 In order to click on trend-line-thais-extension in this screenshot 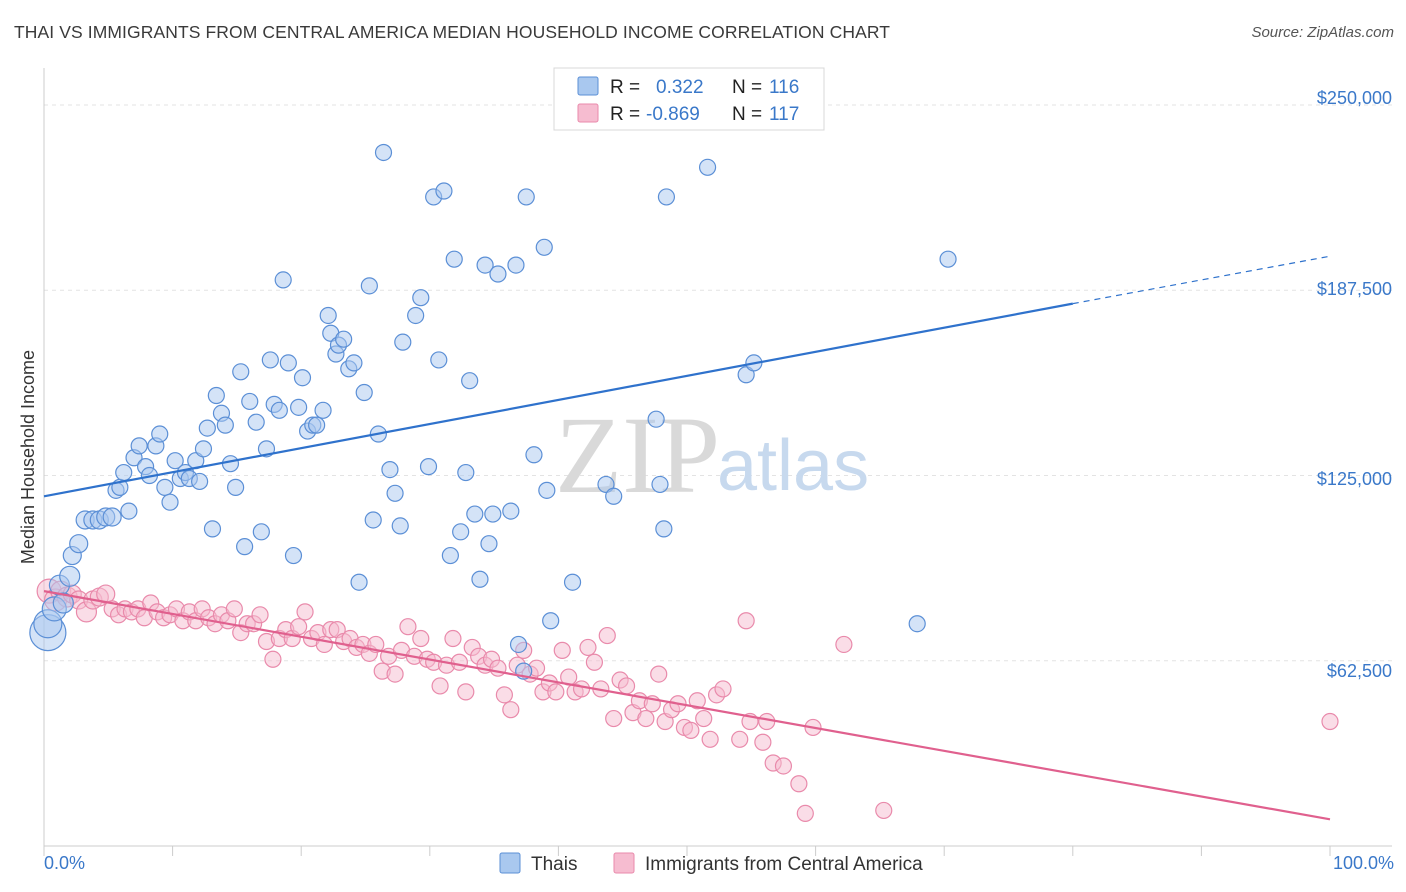, I will do `click(1201, 280)`.